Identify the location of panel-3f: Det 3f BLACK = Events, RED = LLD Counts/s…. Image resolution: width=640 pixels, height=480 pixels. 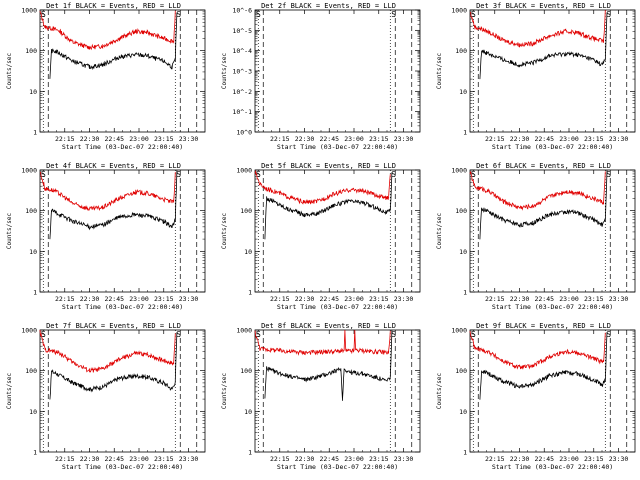
(536, 76).